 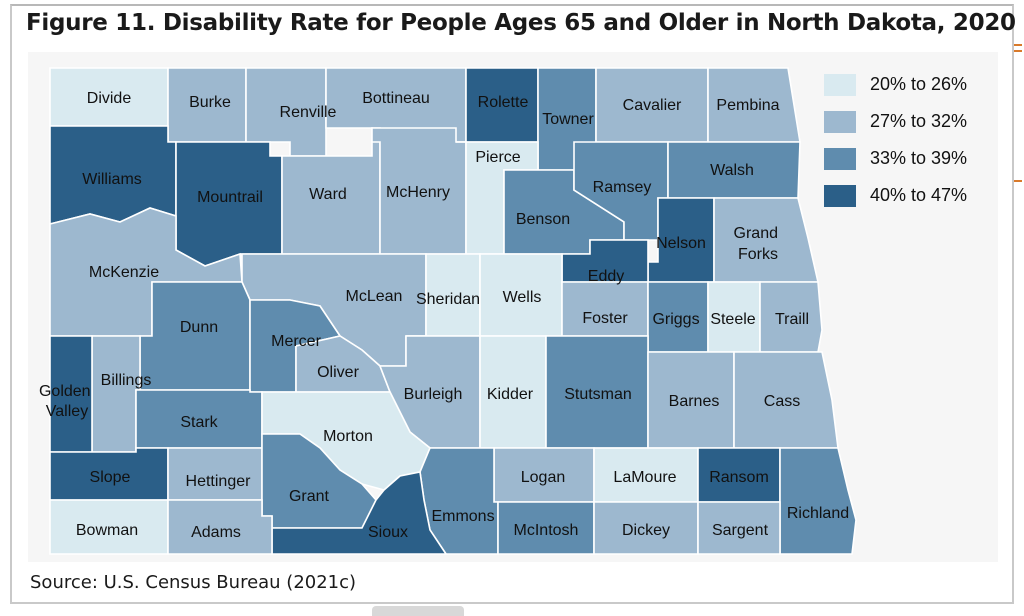 What do you see at coordinates (622, 187) in the screenshot?
I see `county-label-ramsey: Ramsey` at bounding box center [622, 187].